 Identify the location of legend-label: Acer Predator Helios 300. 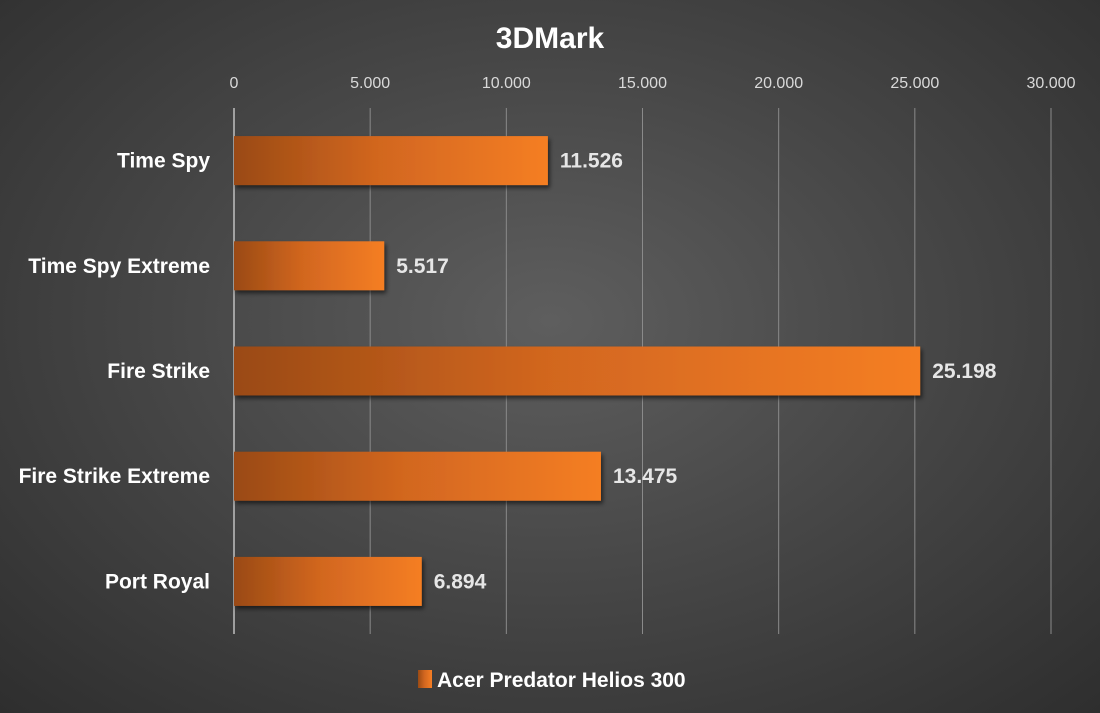
(561, 680).